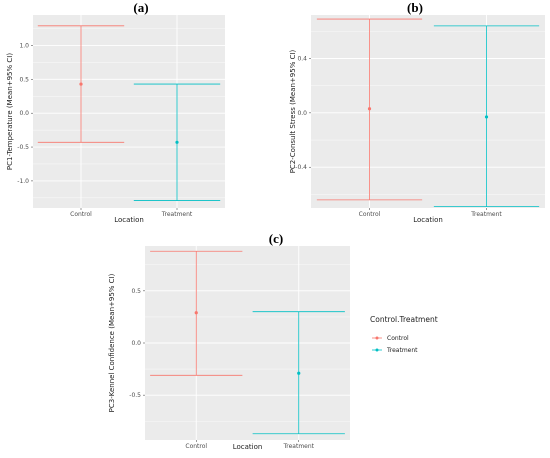  What do you see at coordinates (129, 111) in the screenshot?
I see `plot-background` at bounding box center [129, 111].